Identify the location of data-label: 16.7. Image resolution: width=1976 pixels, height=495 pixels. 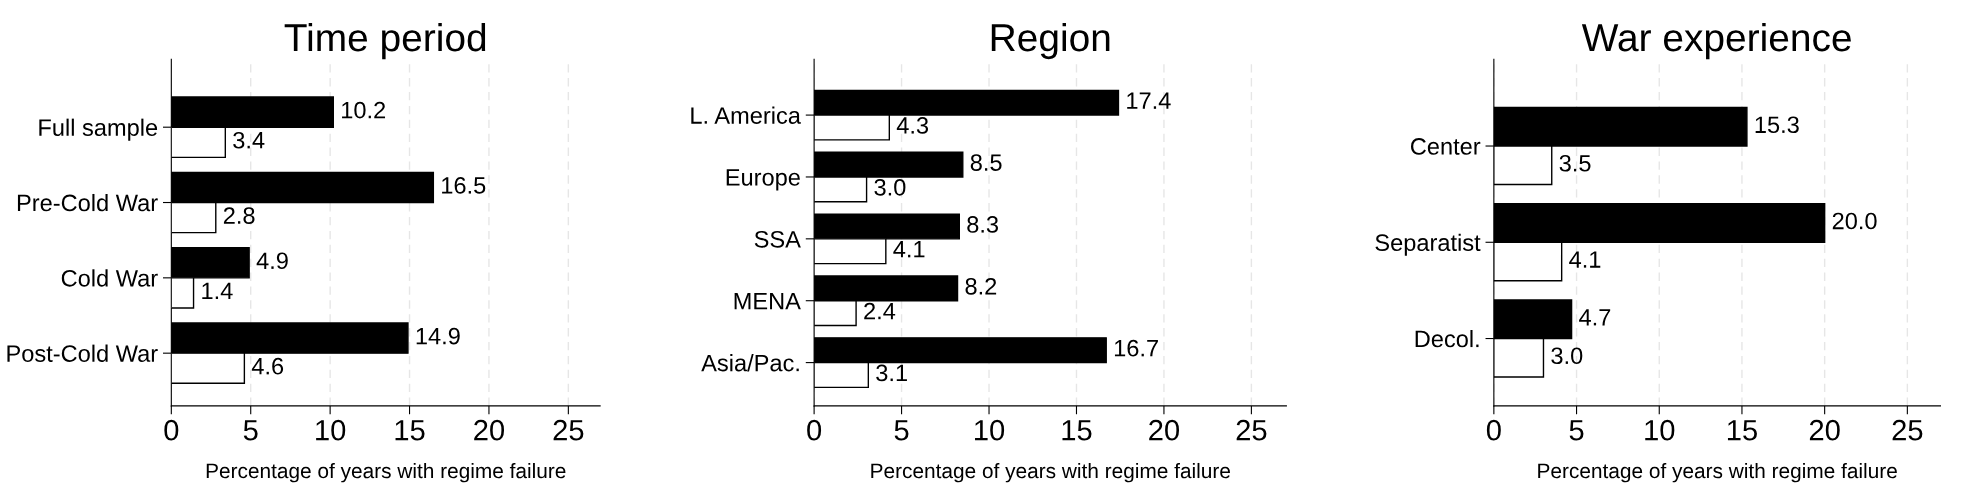
(1136, 348).